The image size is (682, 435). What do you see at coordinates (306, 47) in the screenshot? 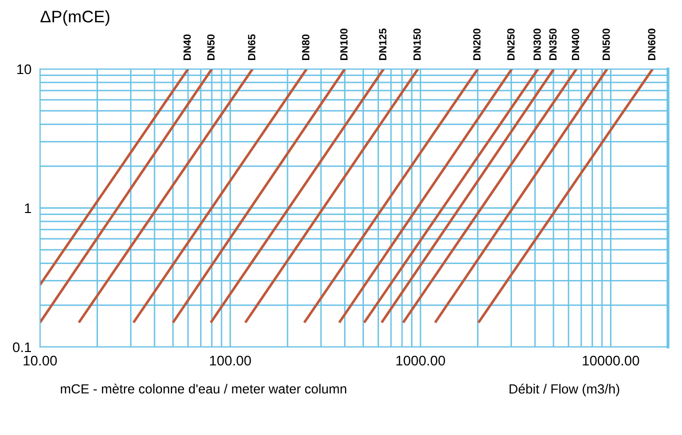
I see `text: DN80` at bounding box center [306, 47].